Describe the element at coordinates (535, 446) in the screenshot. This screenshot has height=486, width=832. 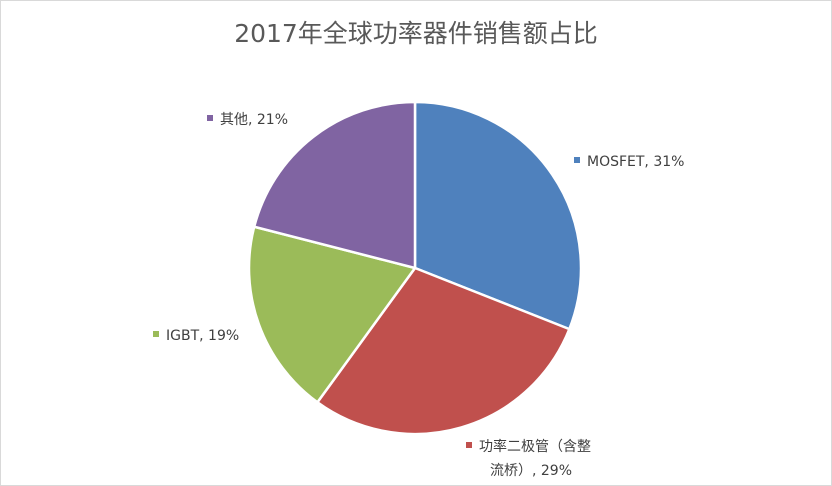
I see `label-text-diode-line1: 功率二极管（含整` at that location.